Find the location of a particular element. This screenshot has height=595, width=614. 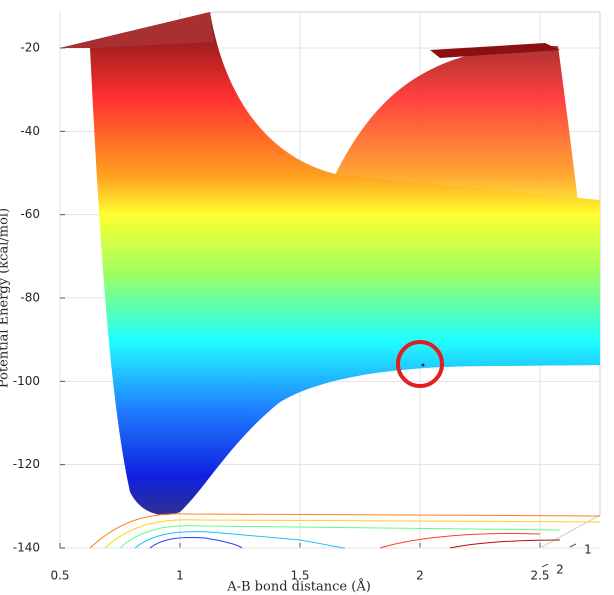

z-tick-label: -140 is located at coordinates (26, 548).